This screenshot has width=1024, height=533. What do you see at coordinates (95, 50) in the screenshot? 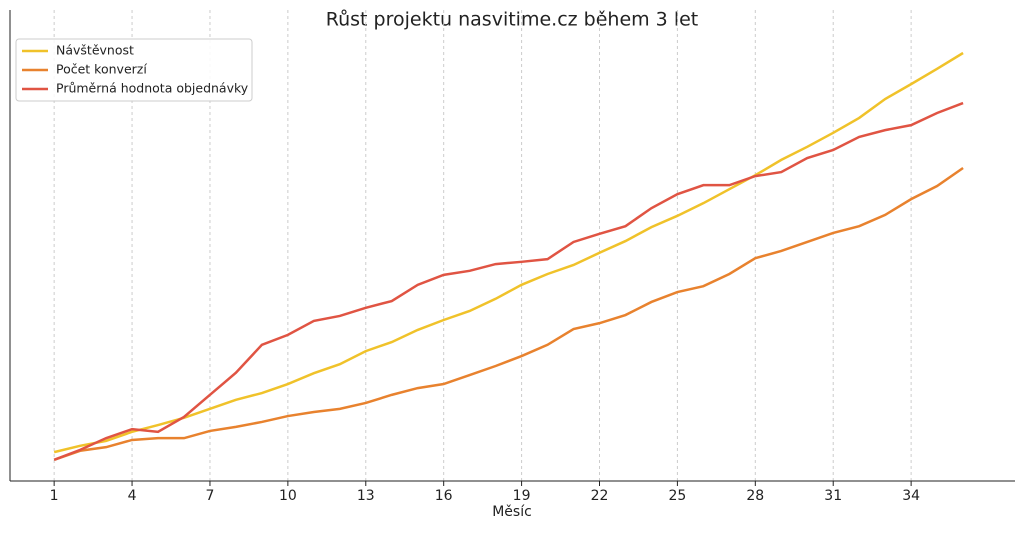
I see `legend-label: Návštěvnost` at bounding box center [95, 50].